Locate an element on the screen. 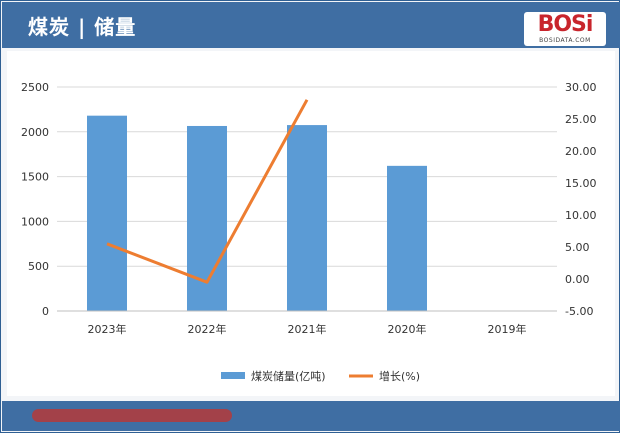 Image resolution: width=622 pixels, height=435 pixels. y-left-tick-label: 500 is located at coordinates (38, 266).